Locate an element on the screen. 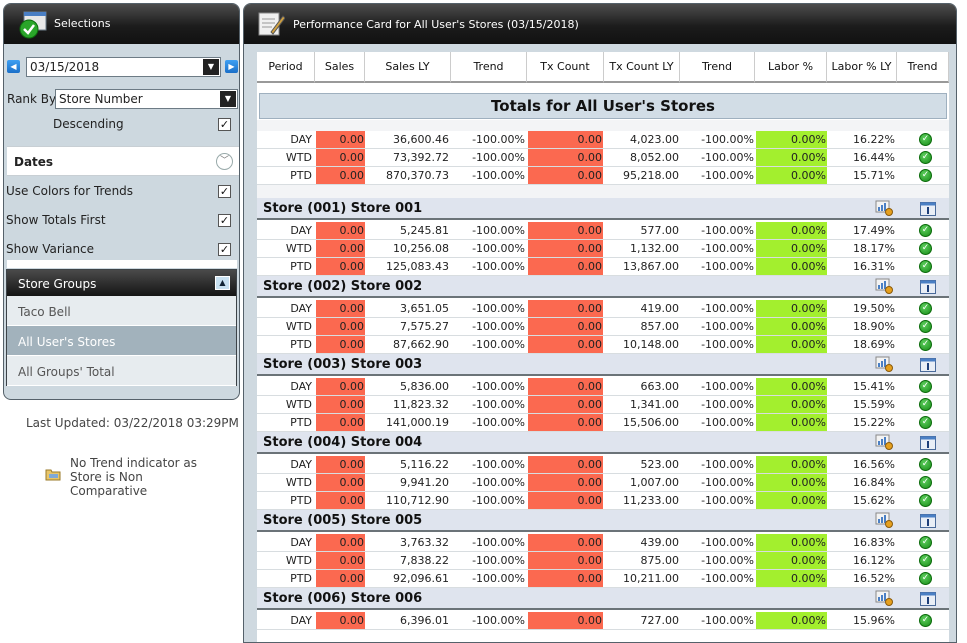  column-header: Period is located at coordinates (286, 67).